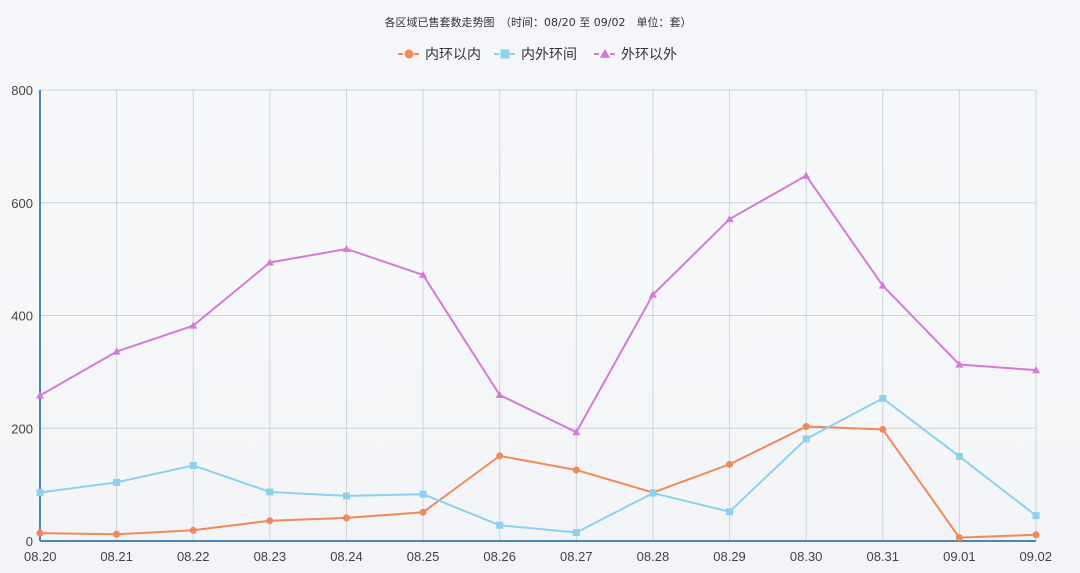 This screenshot has width=1080, height=573. Describe the element at coordinates (1035, 556) in the screenshot. I see `x-tick-label: 09.02` at that location.